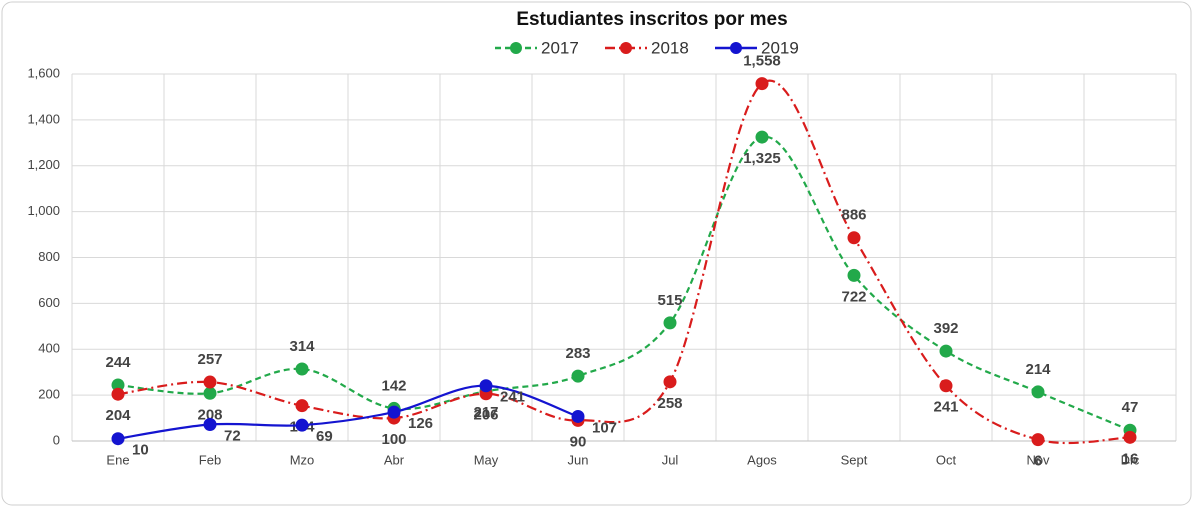  I want to click on data-label: 722, so click(853, 296).